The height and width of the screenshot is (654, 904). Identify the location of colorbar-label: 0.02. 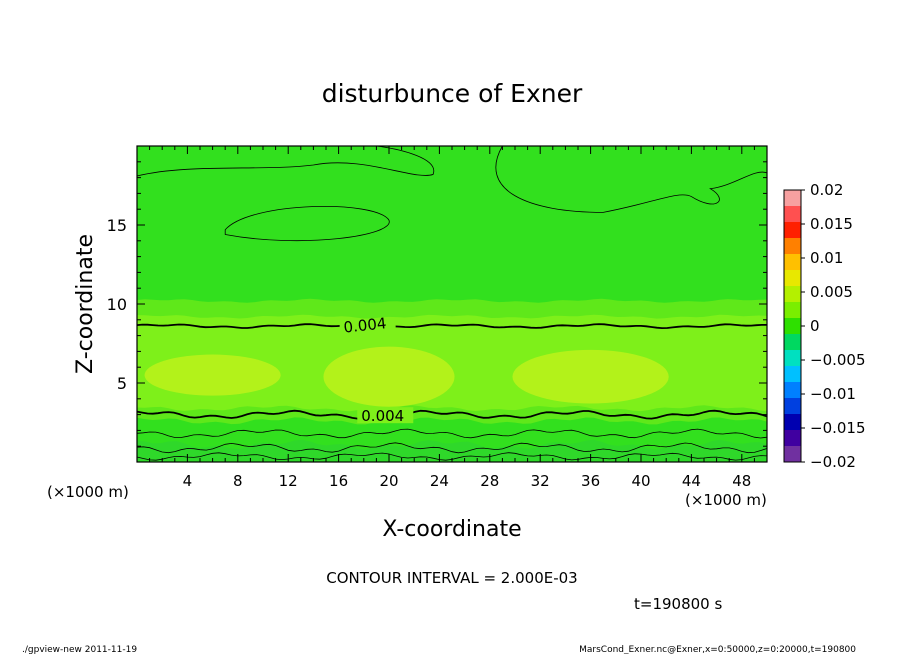
(826, 190).